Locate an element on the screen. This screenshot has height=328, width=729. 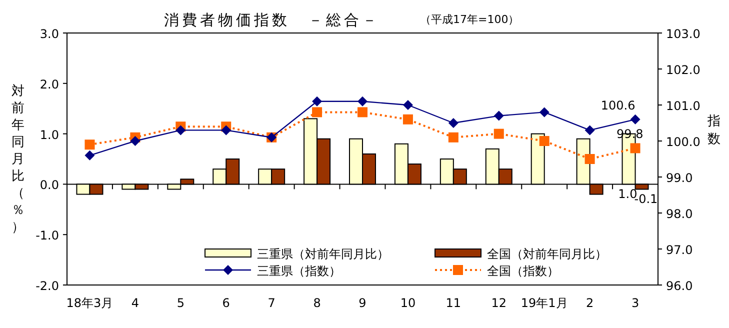
chart-title: 消費者物価指数 －総合－ is located at coordinates (272, 20).